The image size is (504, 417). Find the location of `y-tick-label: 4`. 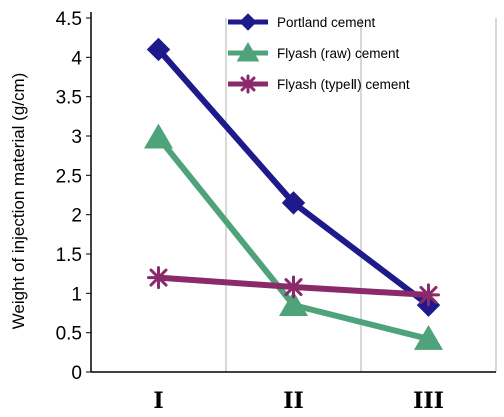

y-tick-label: 4 is located at coordinates (76, 58).